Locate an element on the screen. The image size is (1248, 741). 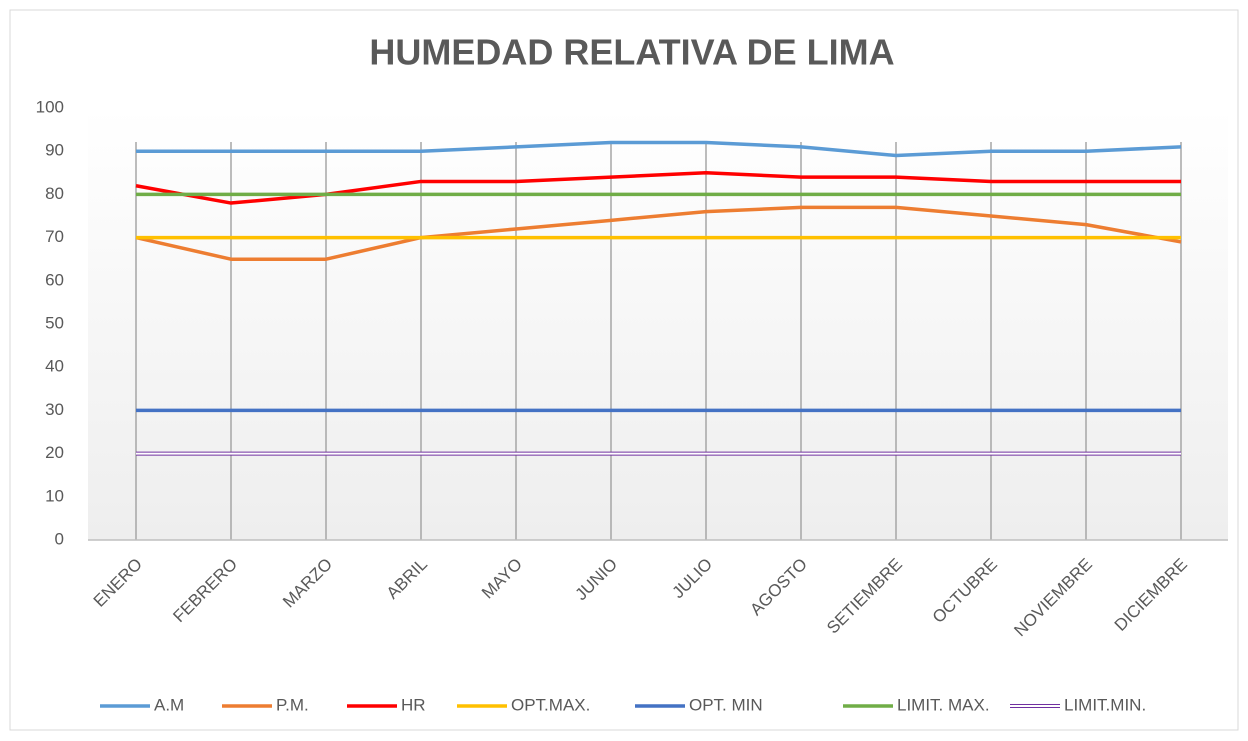
y-tick-label: 0 is located at coordinates (59, 538).